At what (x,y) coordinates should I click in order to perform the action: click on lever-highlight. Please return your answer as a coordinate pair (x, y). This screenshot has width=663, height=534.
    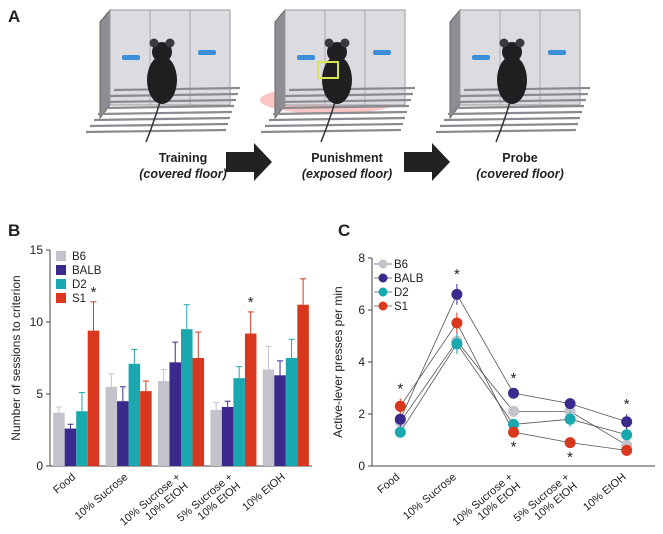
    Looking at the image, I should click on (328, 70).